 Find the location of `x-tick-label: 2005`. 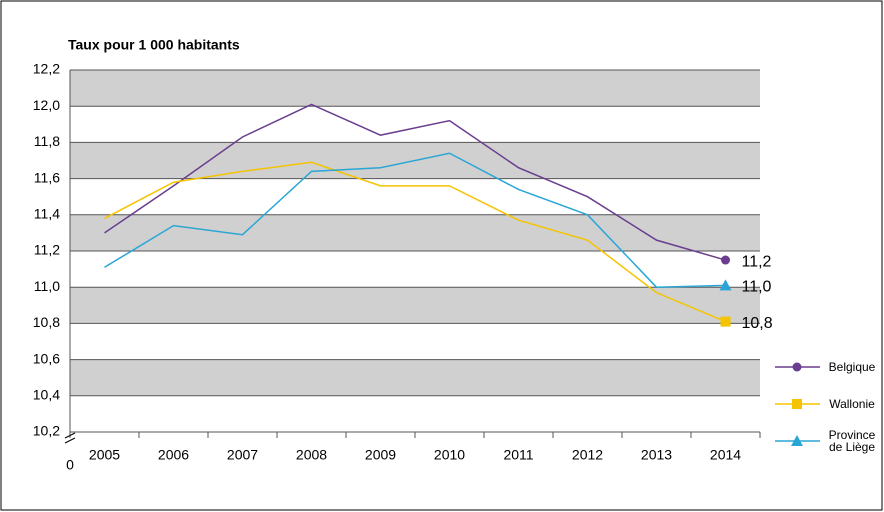

x-tick-label: 2005 is located at coordinates (104, 455).